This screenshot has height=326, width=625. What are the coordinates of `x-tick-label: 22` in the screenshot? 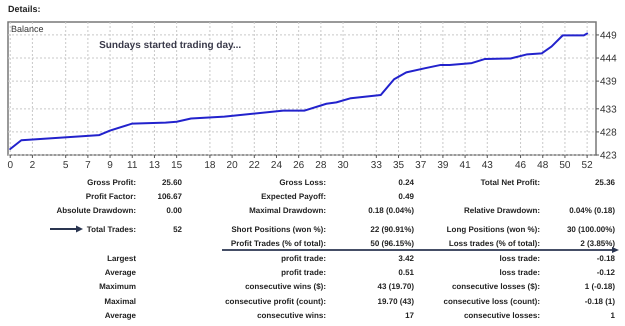 It's located at (254, 165).